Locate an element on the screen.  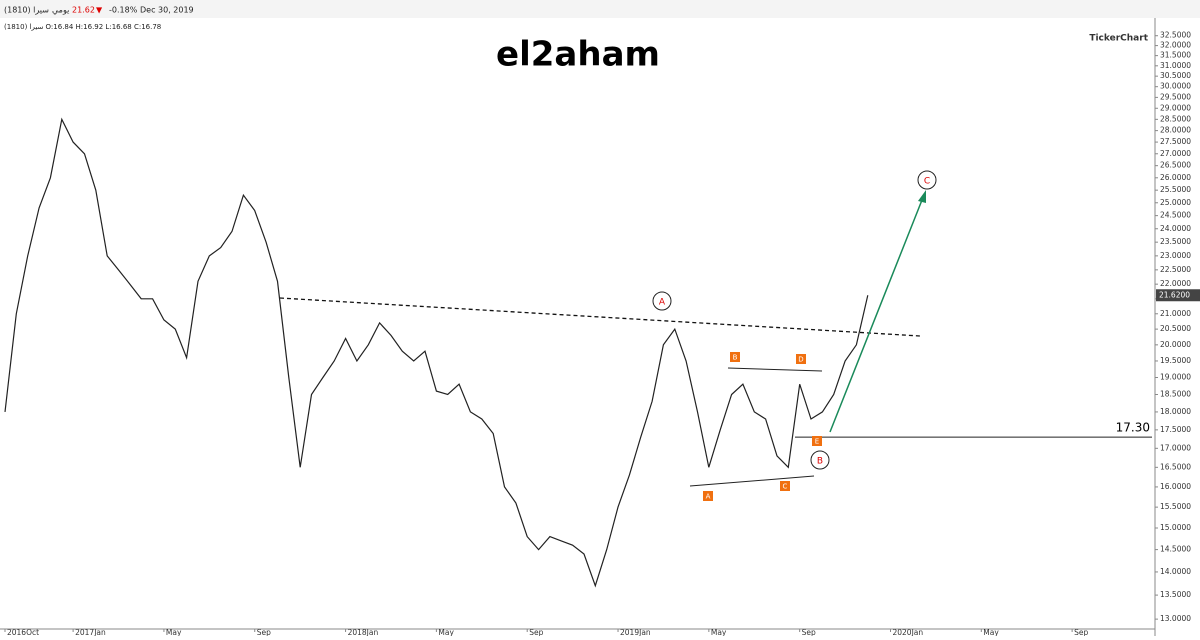
x-tick-label: 2020Jan is located at coordinates (907, 632).